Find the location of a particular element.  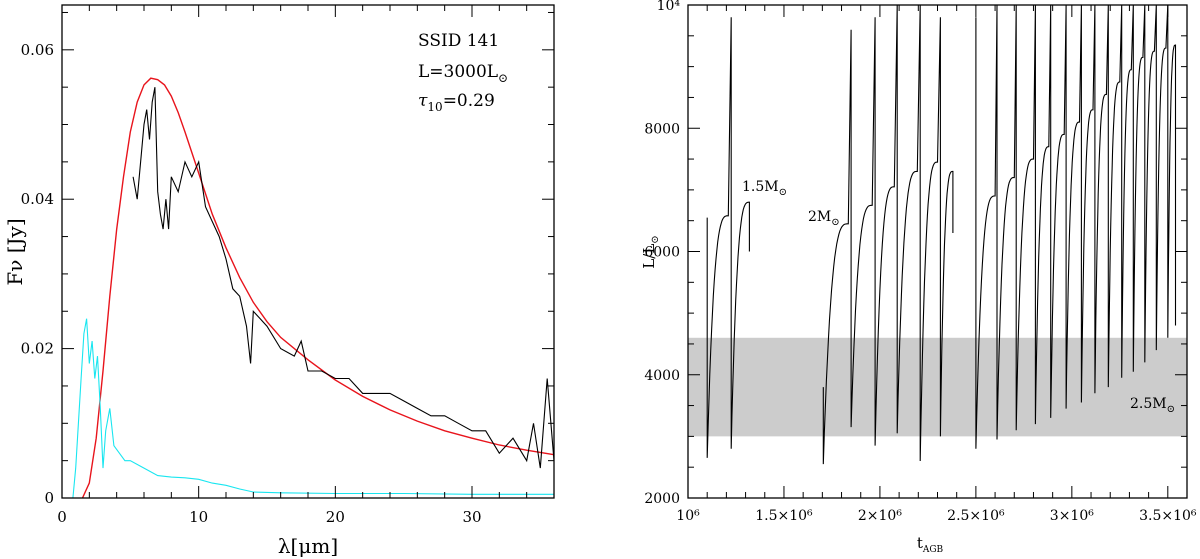

right-x-tick-label: 3×10⁶ is located at coordinates (1072, 516).